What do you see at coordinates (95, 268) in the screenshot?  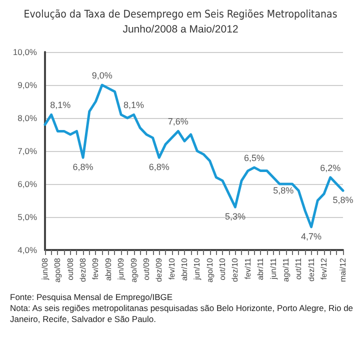 I see `x-tick-label: fev/09` at bounding box center [95, 268].